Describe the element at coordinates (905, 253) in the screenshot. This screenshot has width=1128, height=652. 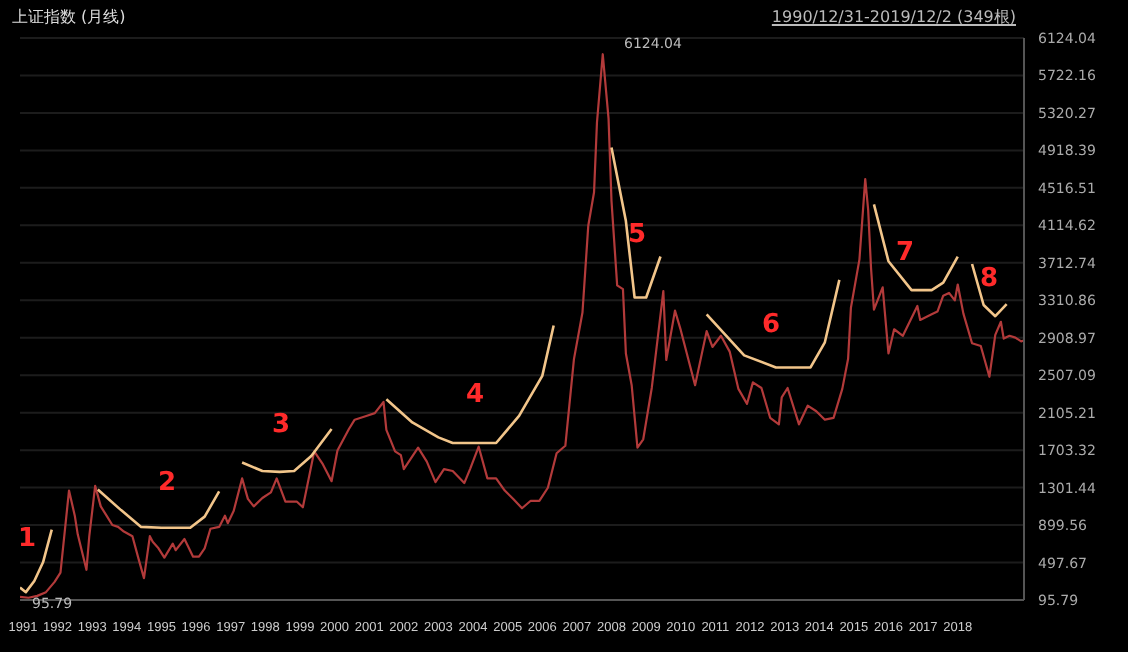
I see `annotation: 7` at that location.